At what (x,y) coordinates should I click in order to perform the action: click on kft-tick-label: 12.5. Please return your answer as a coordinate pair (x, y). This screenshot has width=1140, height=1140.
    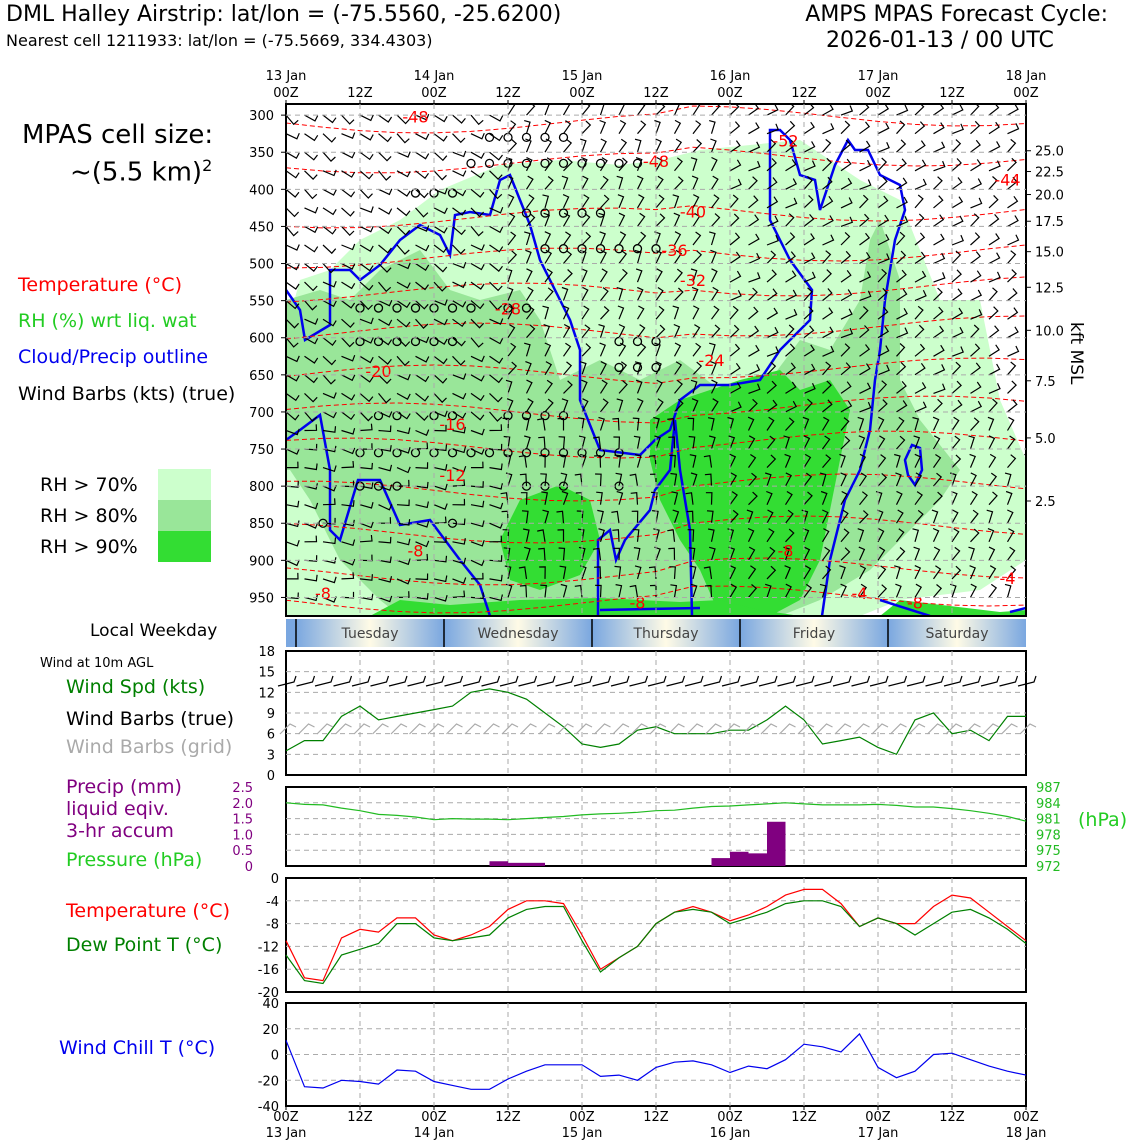
    Looking at the image, I should click on (1049, 288).